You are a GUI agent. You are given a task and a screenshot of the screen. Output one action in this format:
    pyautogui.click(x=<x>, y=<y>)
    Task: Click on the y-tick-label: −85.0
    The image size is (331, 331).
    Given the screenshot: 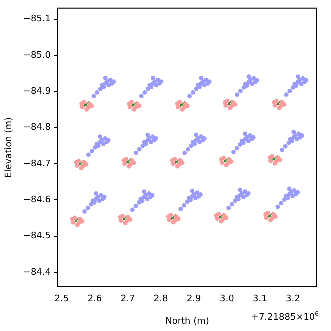 What is the action you would take?
    pyautogui.click(x=37, y=55)
    